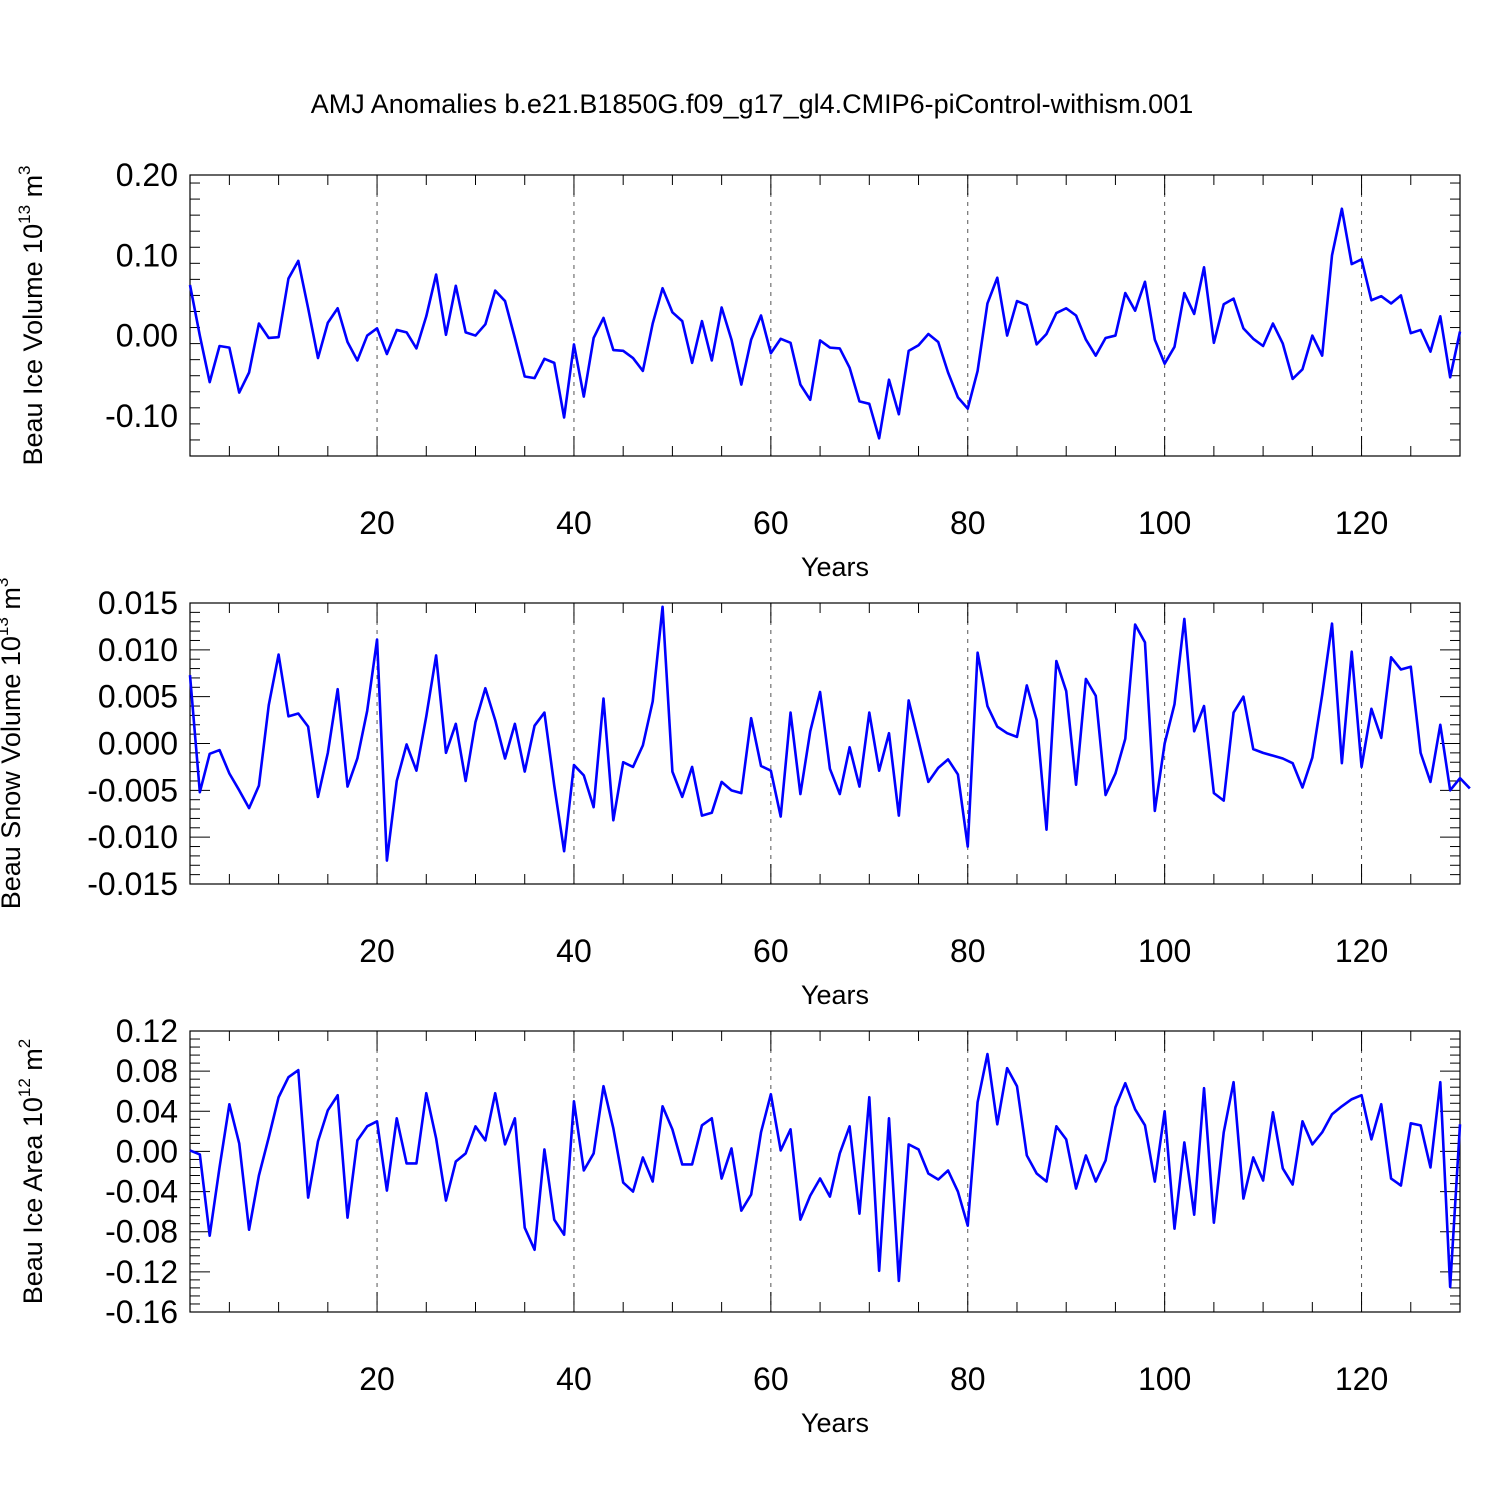 The width and height of the screenshot is (1500, 1500). Describe the element at coordinates (835, 995) in the screenshot. I see `snow-volume-x-axis-label: Years` at that location.